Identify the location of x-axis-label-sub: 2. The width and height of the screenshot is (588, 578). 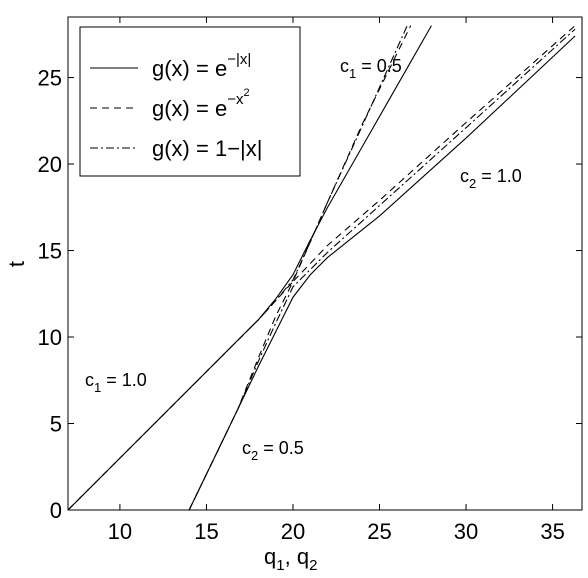
(313, 565).